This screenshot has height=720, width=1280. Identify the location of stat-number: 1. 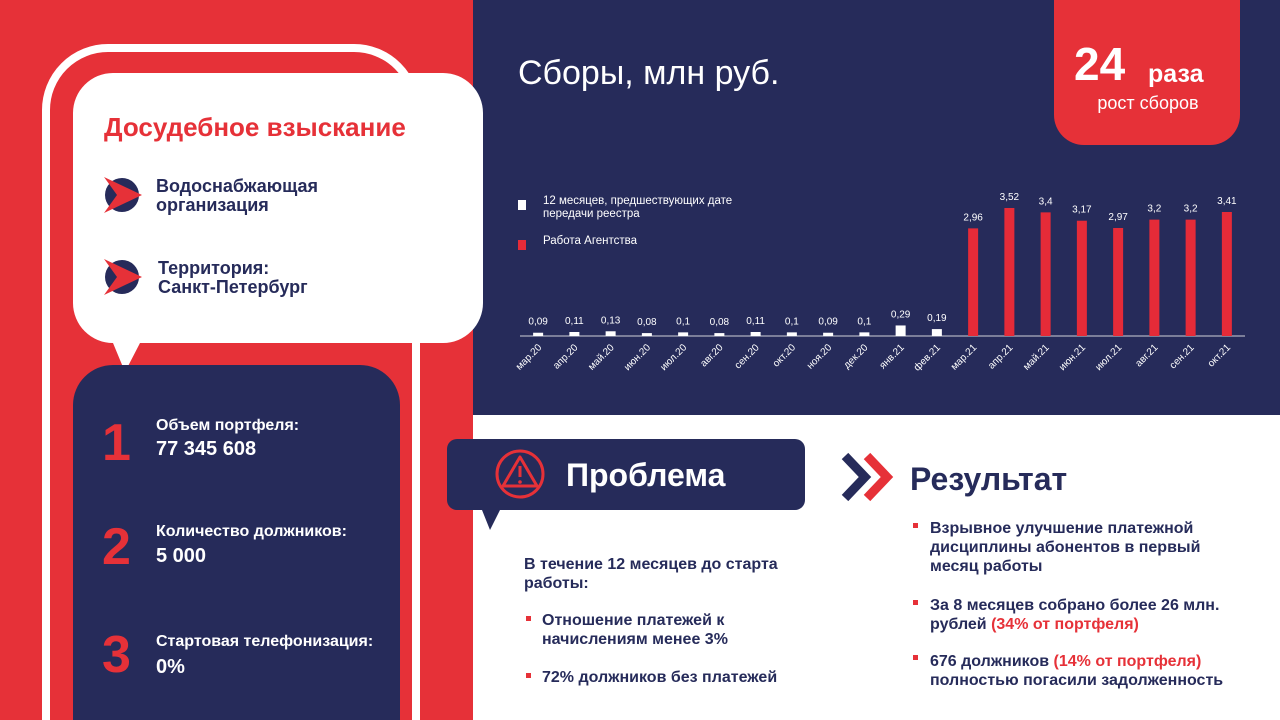
(116, 443).